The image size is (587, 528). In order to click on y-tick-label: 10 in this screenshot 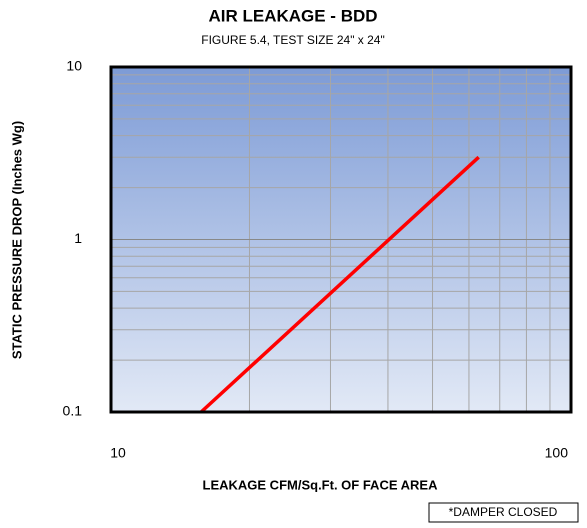, I will do `click(74, 66)`.